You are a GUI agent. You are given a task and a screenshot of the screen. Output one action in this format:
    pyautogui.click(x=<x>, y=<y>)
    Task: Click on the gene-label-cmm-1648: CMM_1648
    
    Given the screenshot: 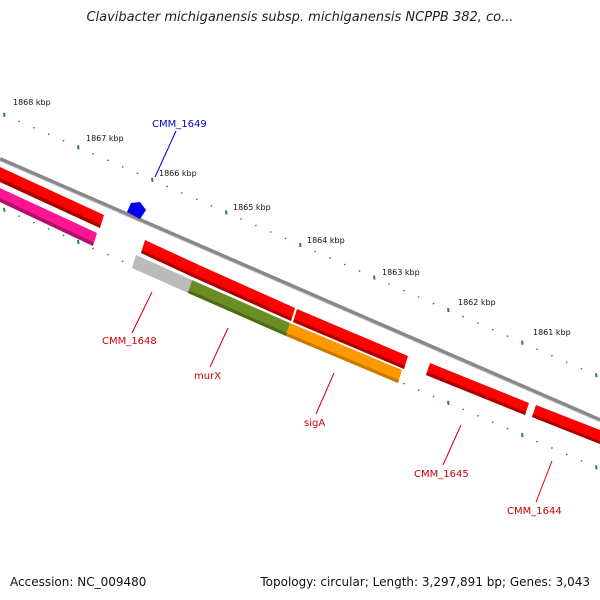 What is the action you would take?
    pyautogui.click(x=129, y=341)
    